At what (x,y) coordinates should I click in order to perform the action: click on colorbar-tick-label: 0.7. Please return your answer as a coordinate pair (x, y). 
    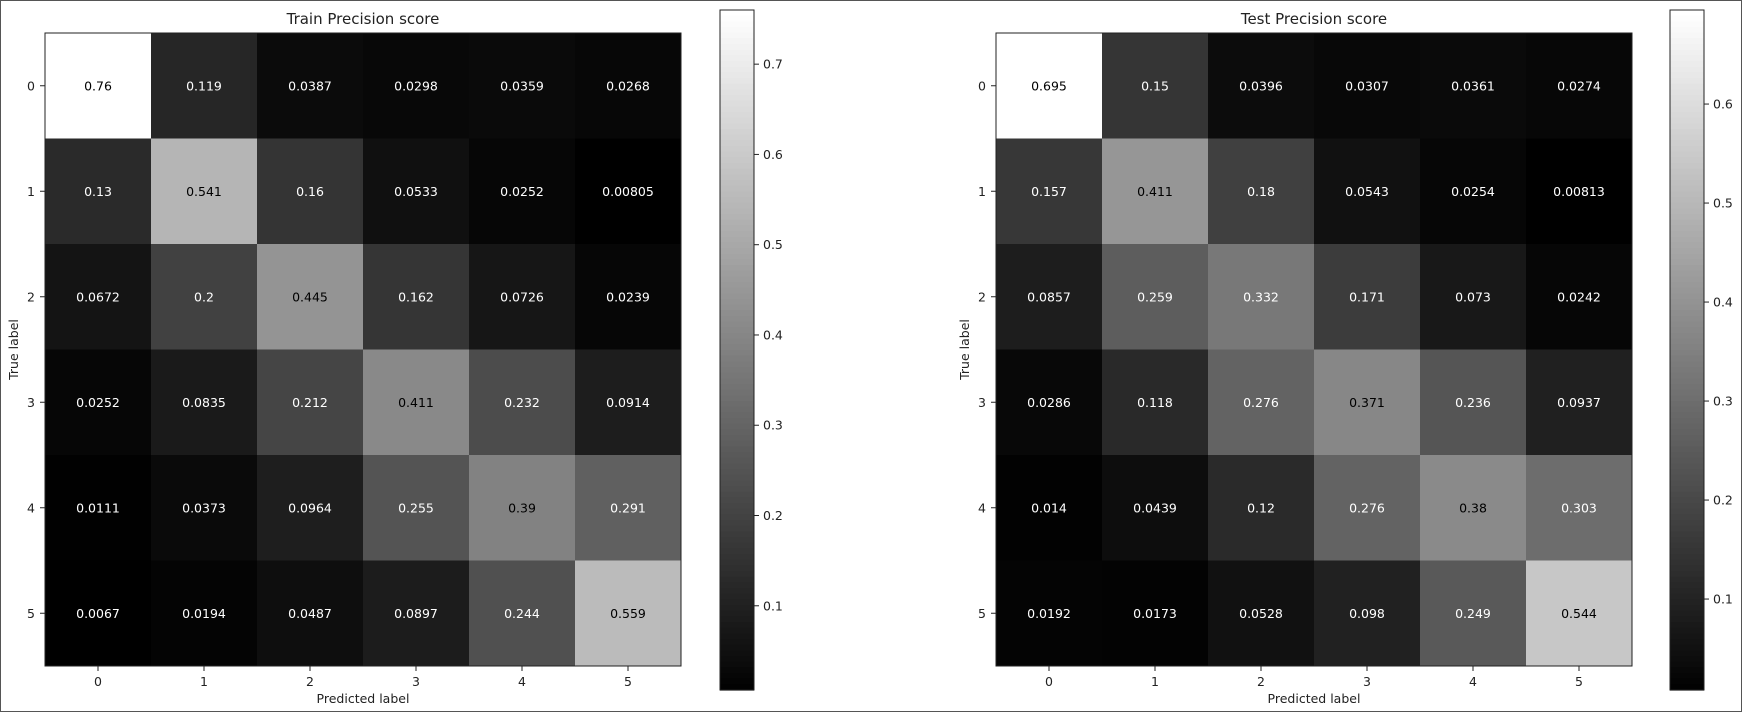
    Looking at the image, I should click on (773, 64).